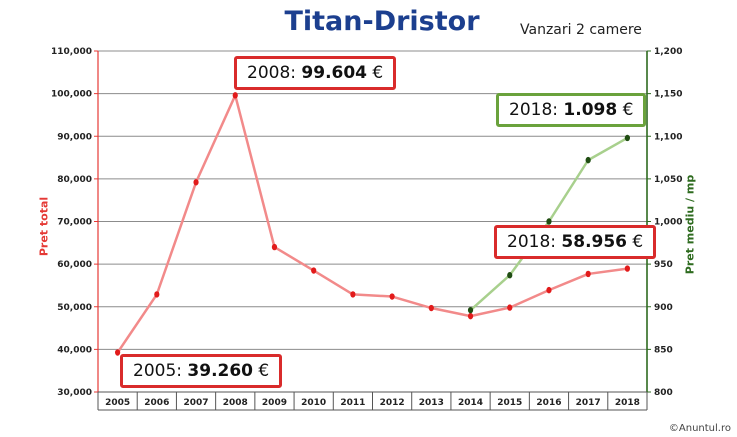 The width and height of the screenshot is (737, 437). I want to click on x-tick-label: 2017, so click(588, 403).